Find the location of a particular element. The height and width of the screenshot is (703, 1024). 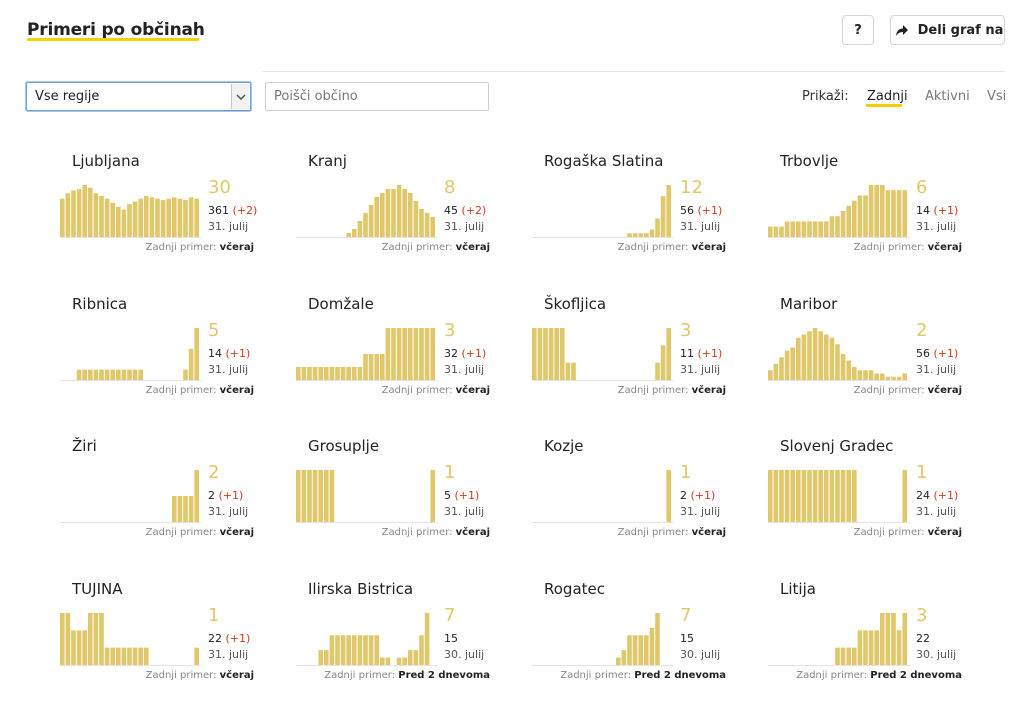

chevron-down-icon is located at coordinates (240, 96).